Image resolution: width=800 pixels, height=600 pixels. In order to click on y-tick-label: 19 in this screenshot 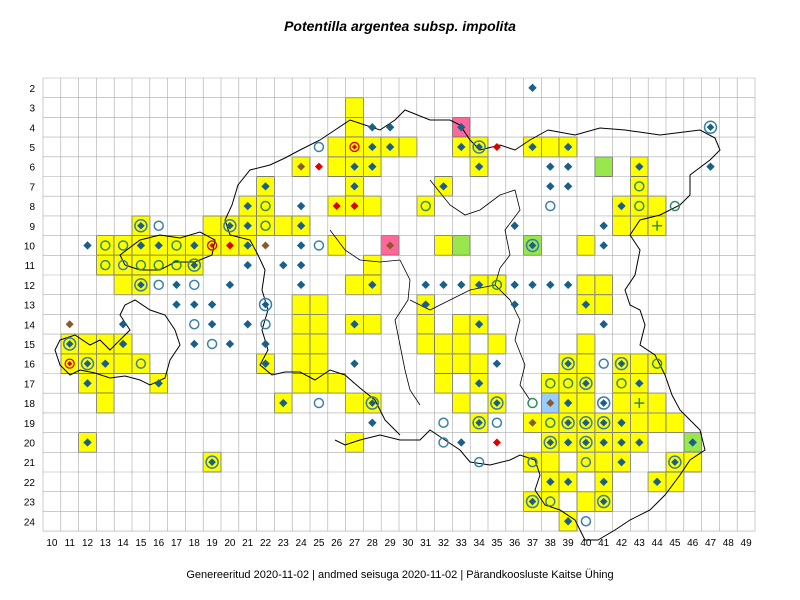, I will do `click(30, 424)`.